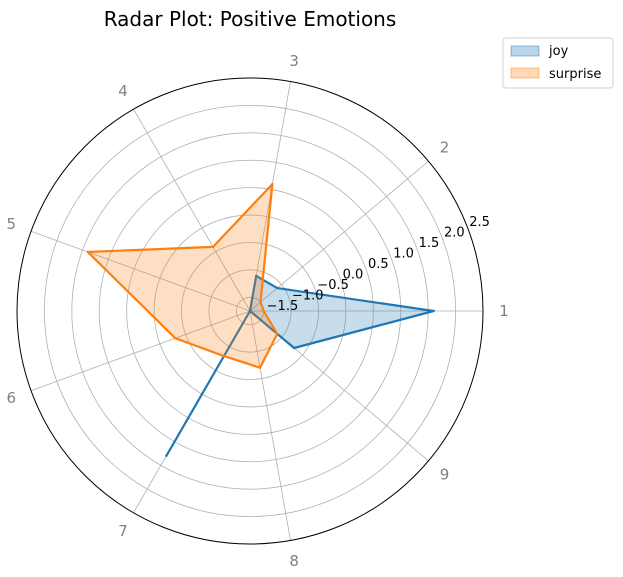 This screenshot has width=623, height=577. I want to click on category-label: 2, so click(445, 148).